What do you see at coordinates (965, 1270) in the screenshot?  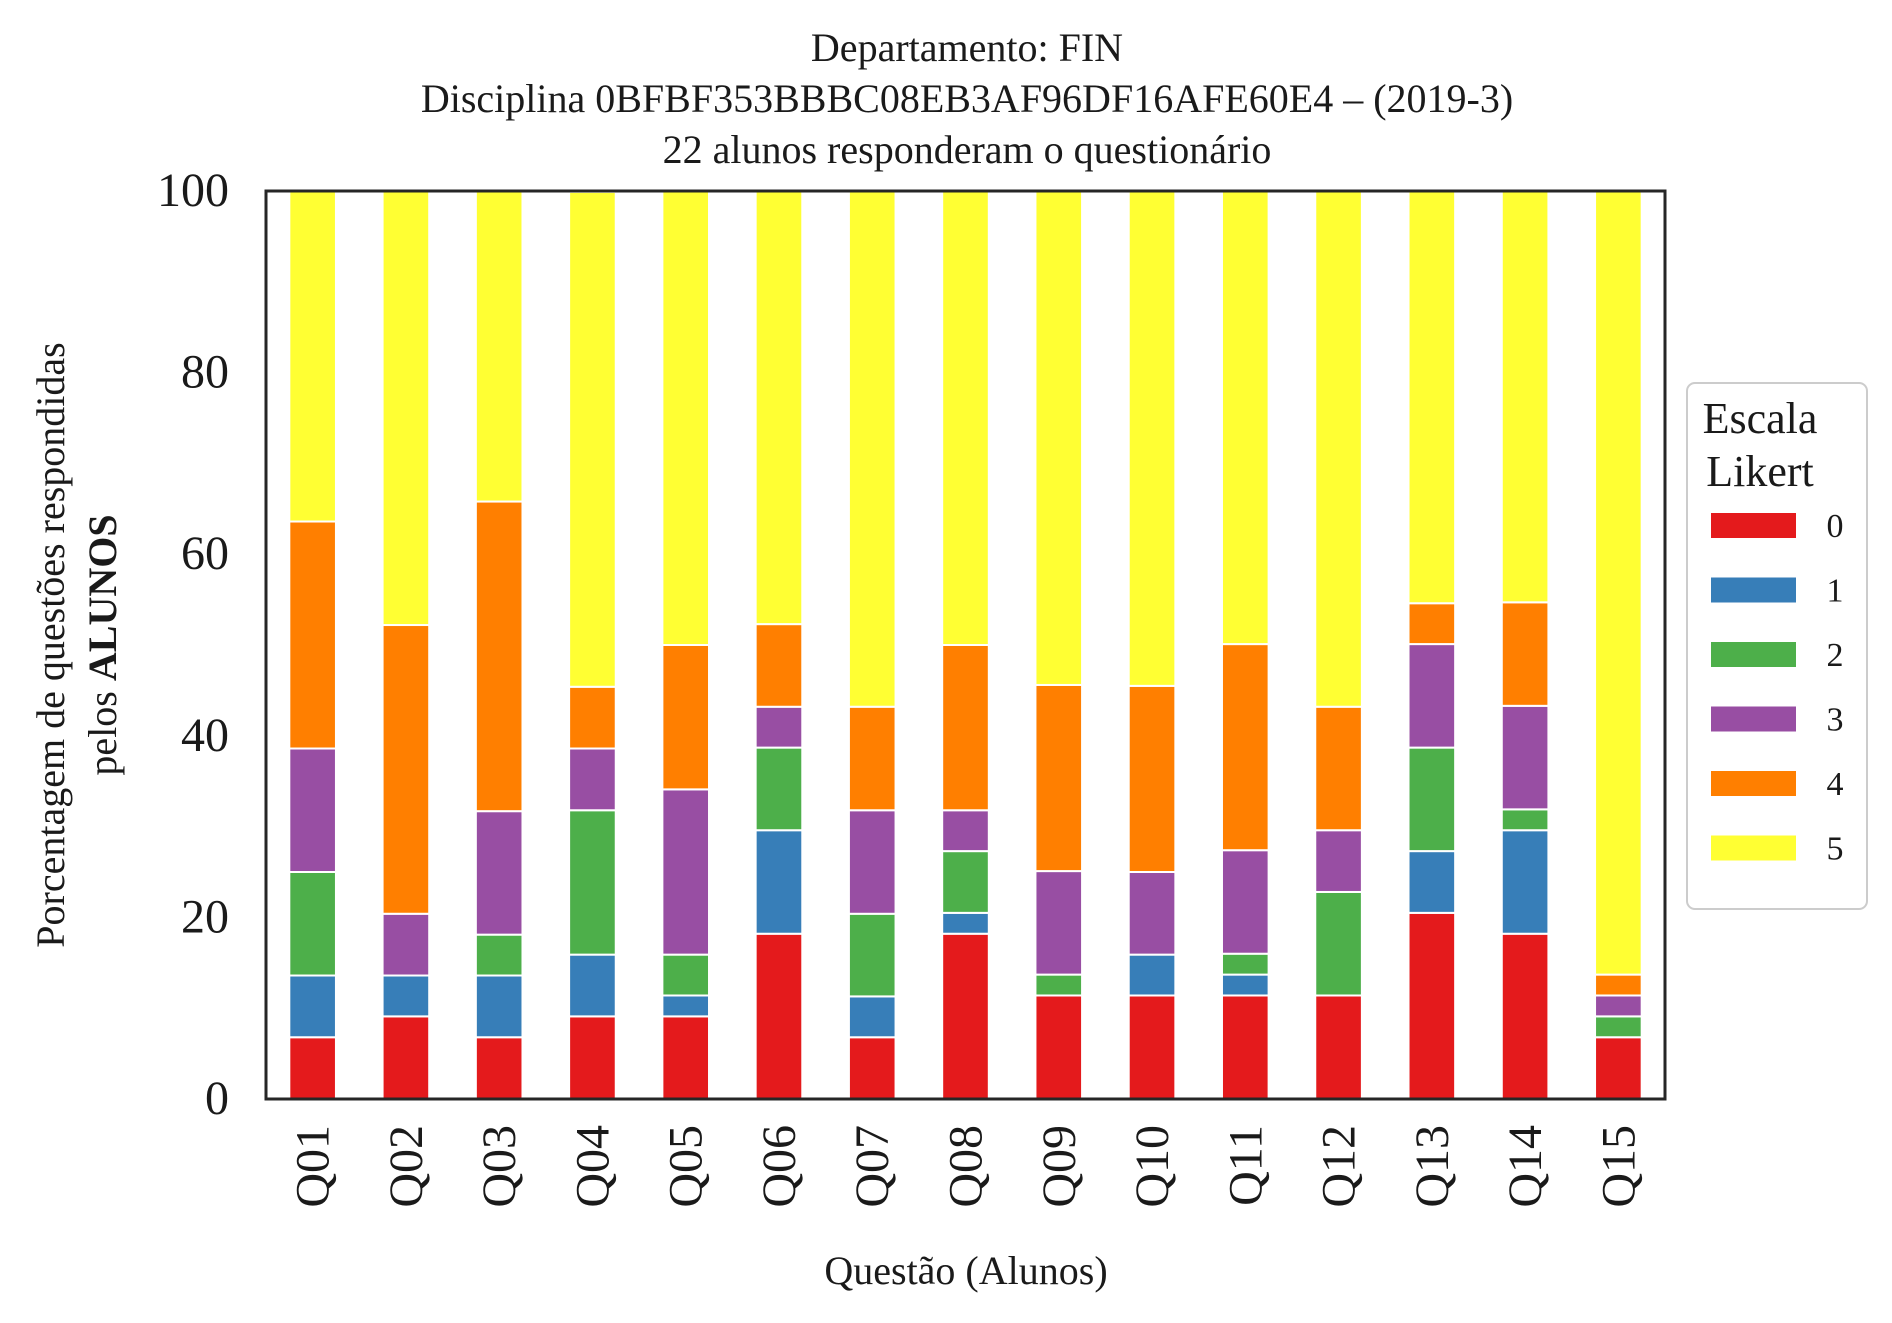 I see `x-axis-label: Questão (Alunos)` at bounding box center [965, 1270].